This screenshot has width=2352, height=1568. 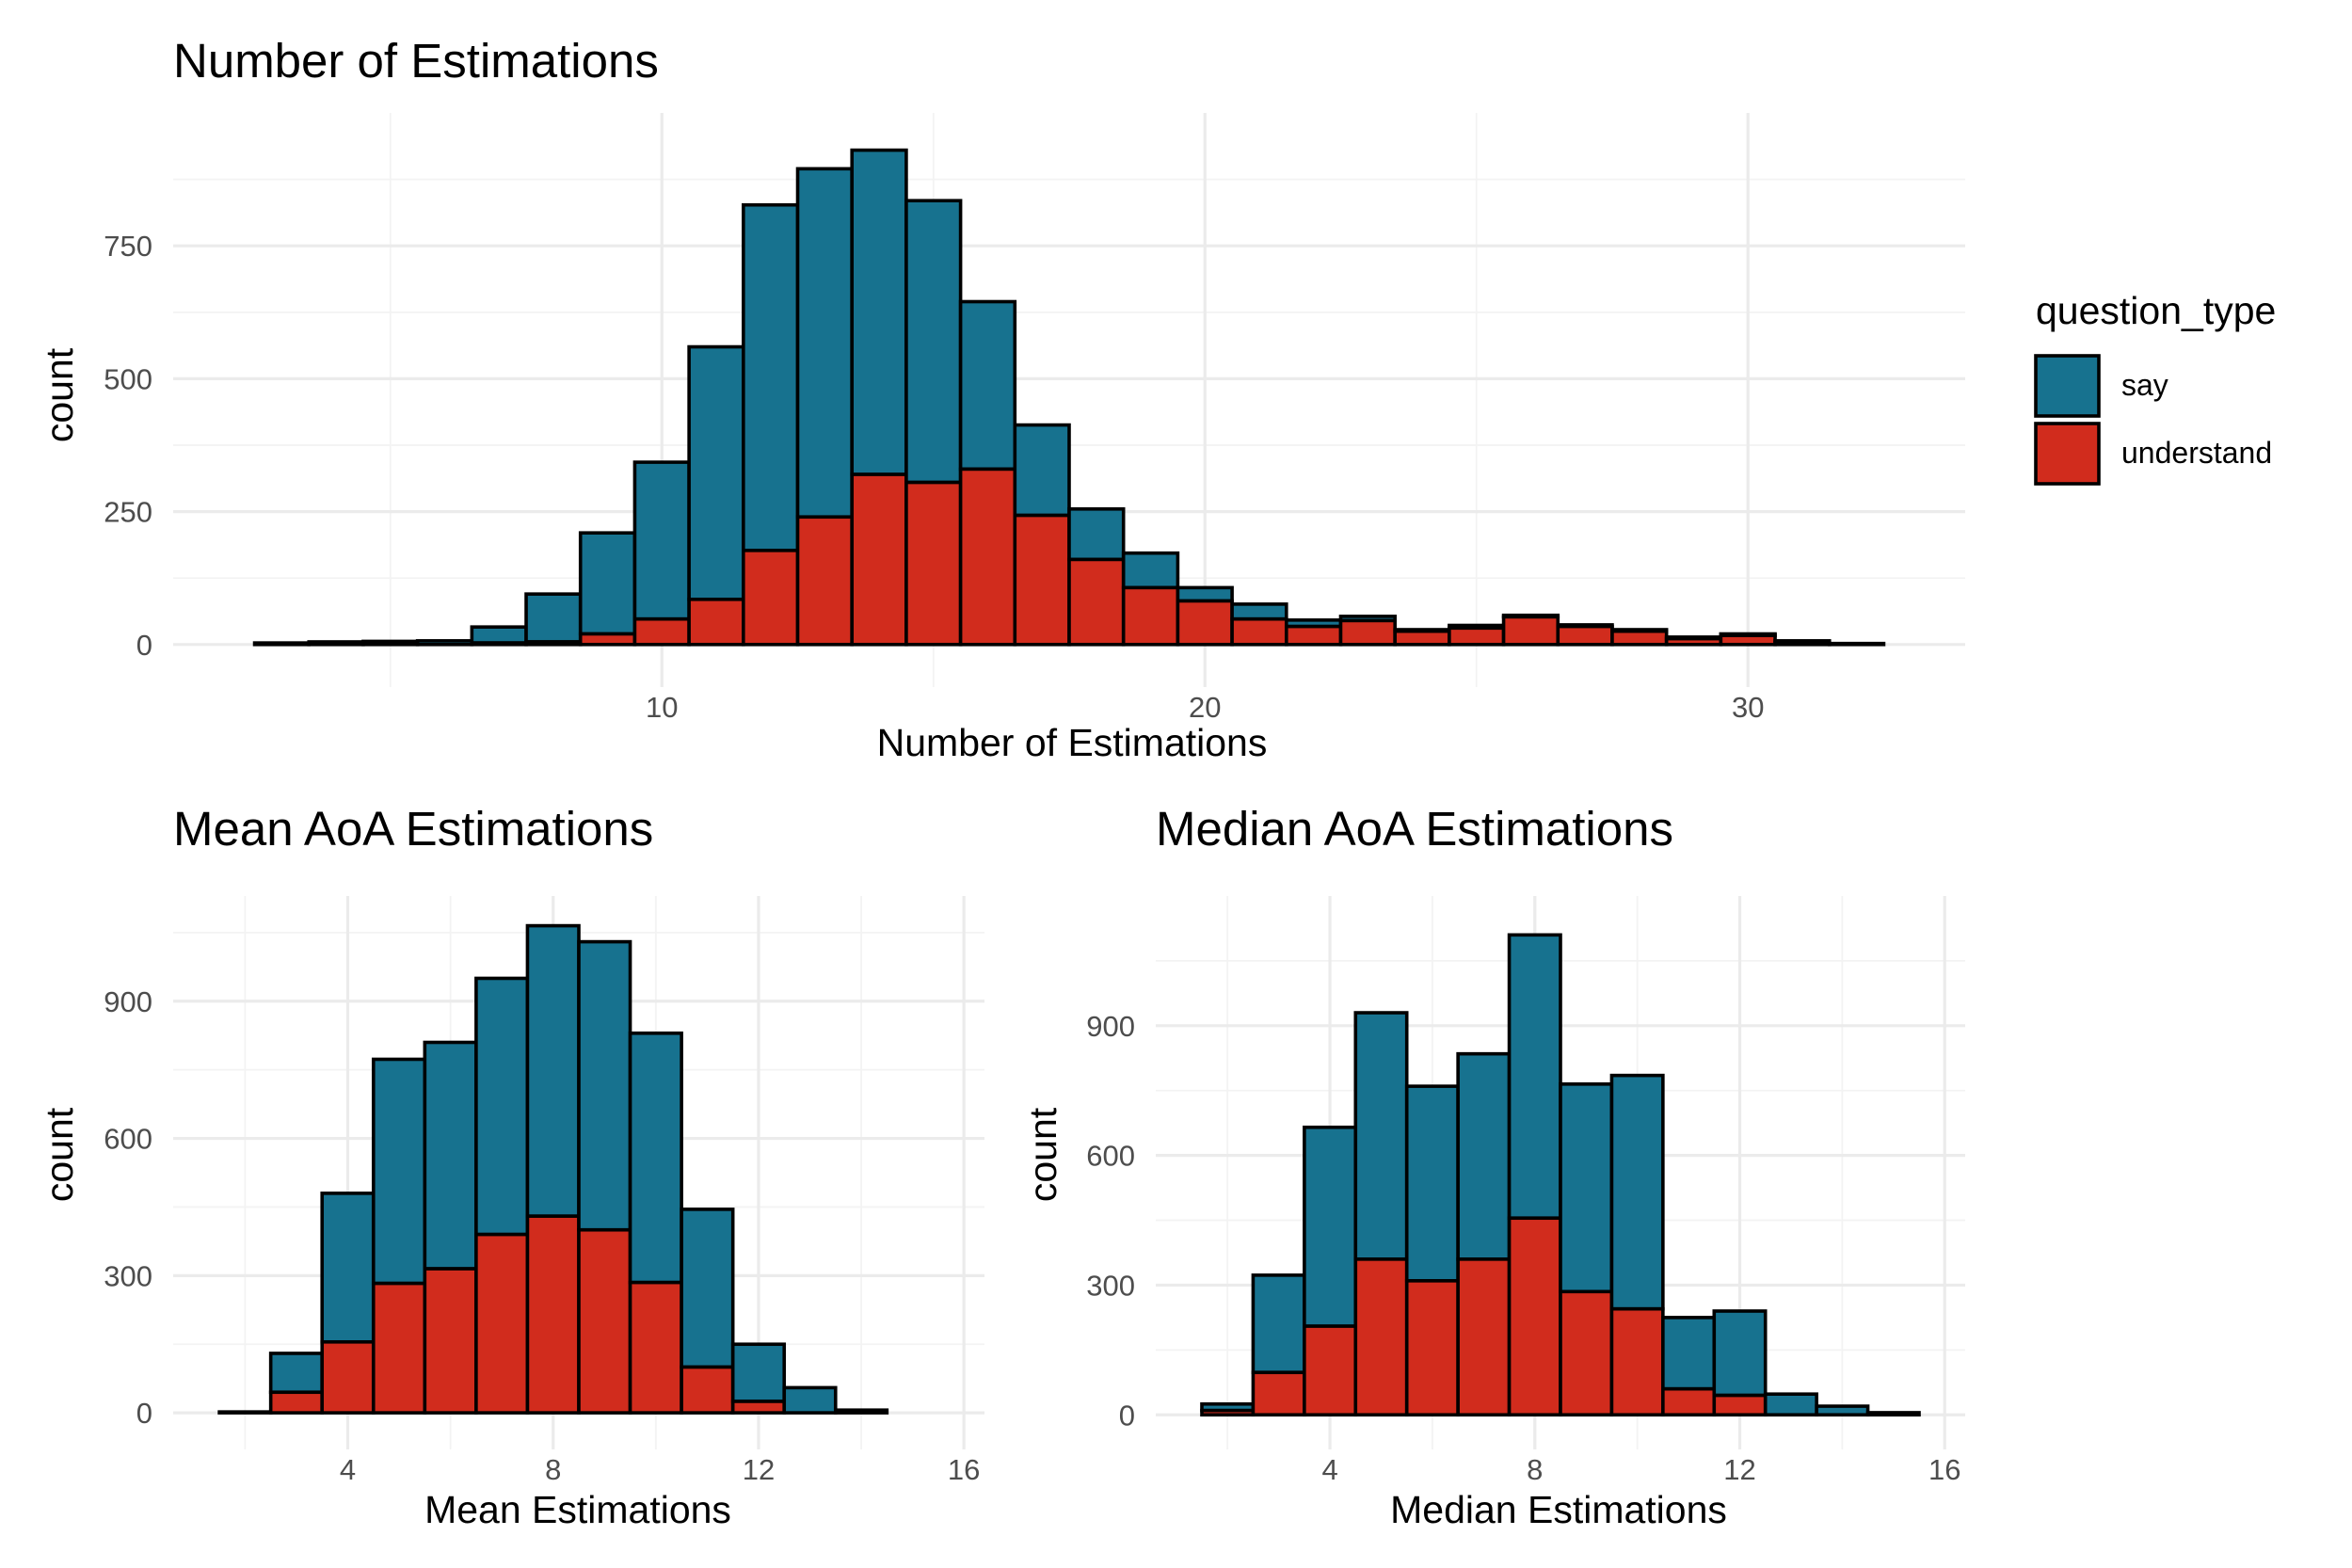 What do you see at coordinates (128, 1001) in the screenshot?
I see `y-tick-label: 900` at bounding box center [128, 1001].